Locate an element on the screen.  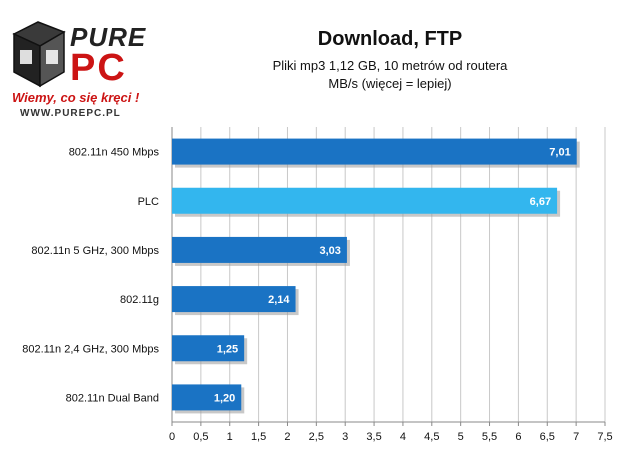
bar-value-label: 1,20 is located at coordinates (224, 398).